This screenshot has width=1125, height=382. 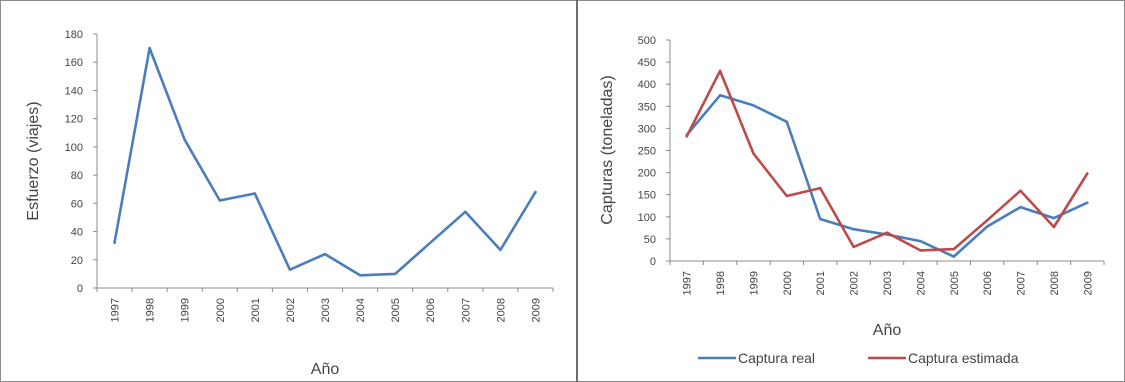 What do you see at coordinates (647, 129) in the screenshot?
I see `y-tick-label: 300` at bounding box center [647, 129].